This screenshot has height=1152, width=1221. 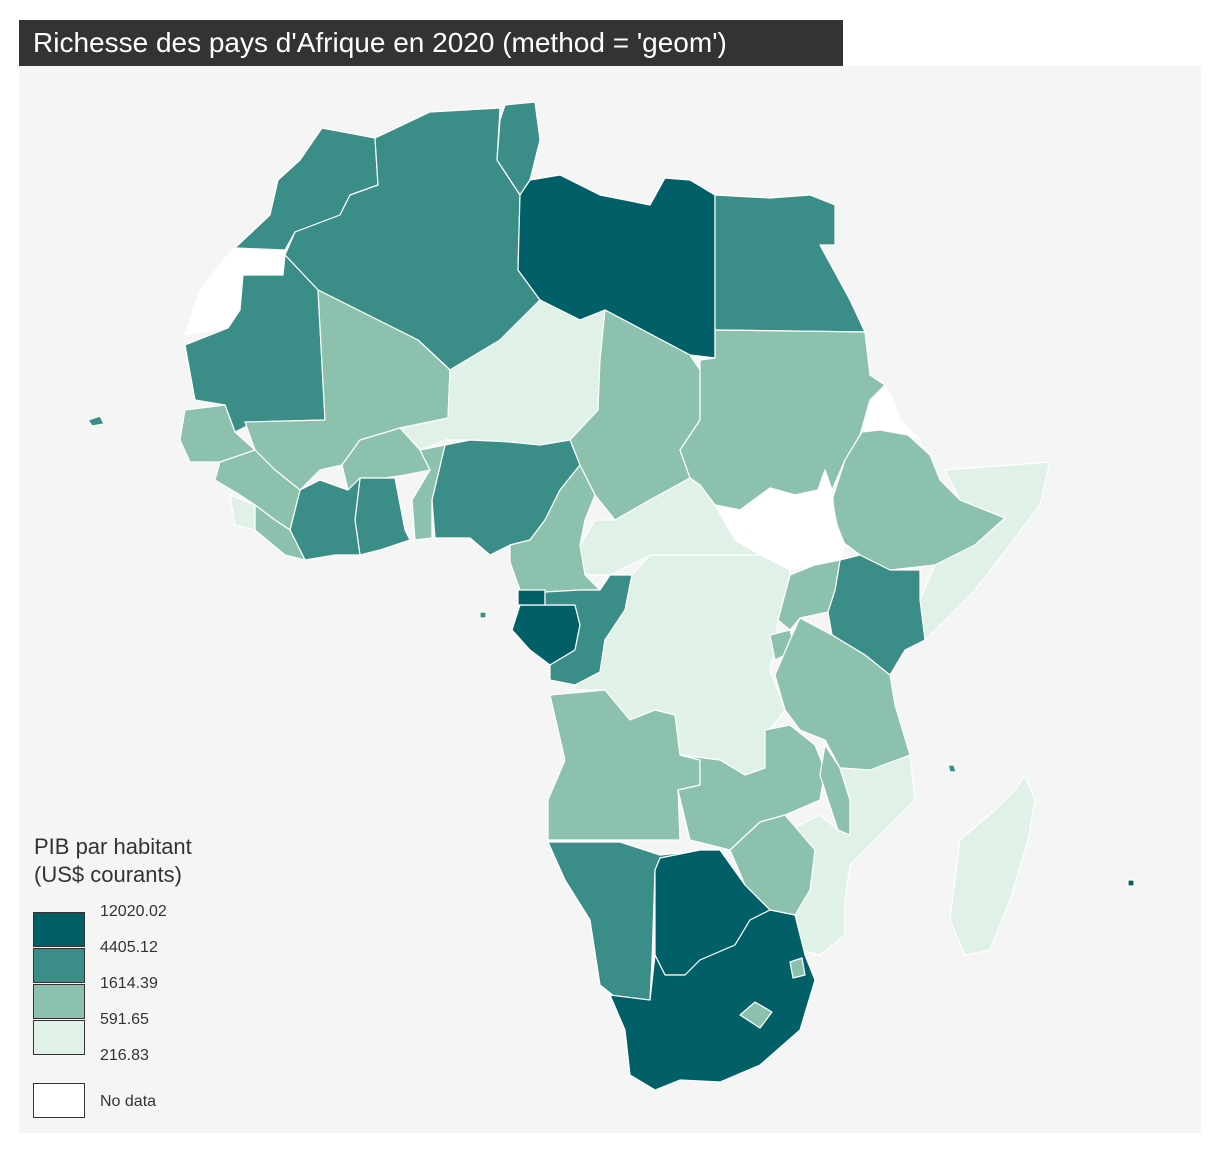 I want to click on legend-break-label: 1614.39, so click(x=129, y=983).